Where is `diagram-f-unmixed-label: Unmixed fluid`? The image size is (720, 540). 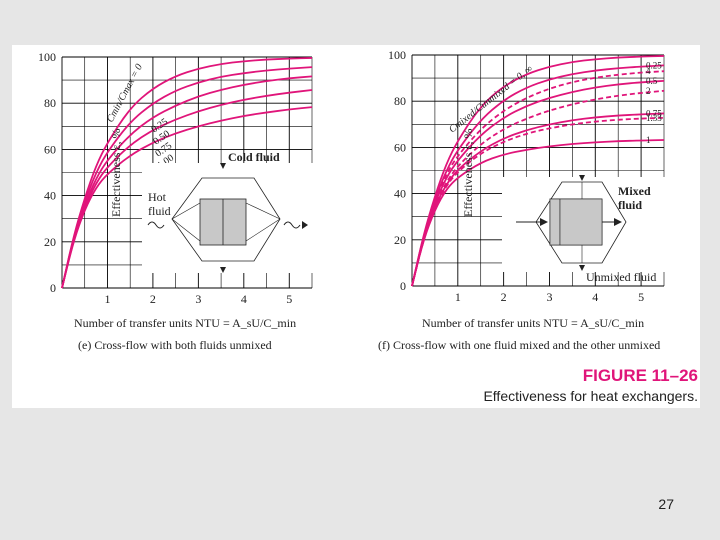
diagram-f-unmixed-label: Unmixed fluid is located at coordinates (621, 277).